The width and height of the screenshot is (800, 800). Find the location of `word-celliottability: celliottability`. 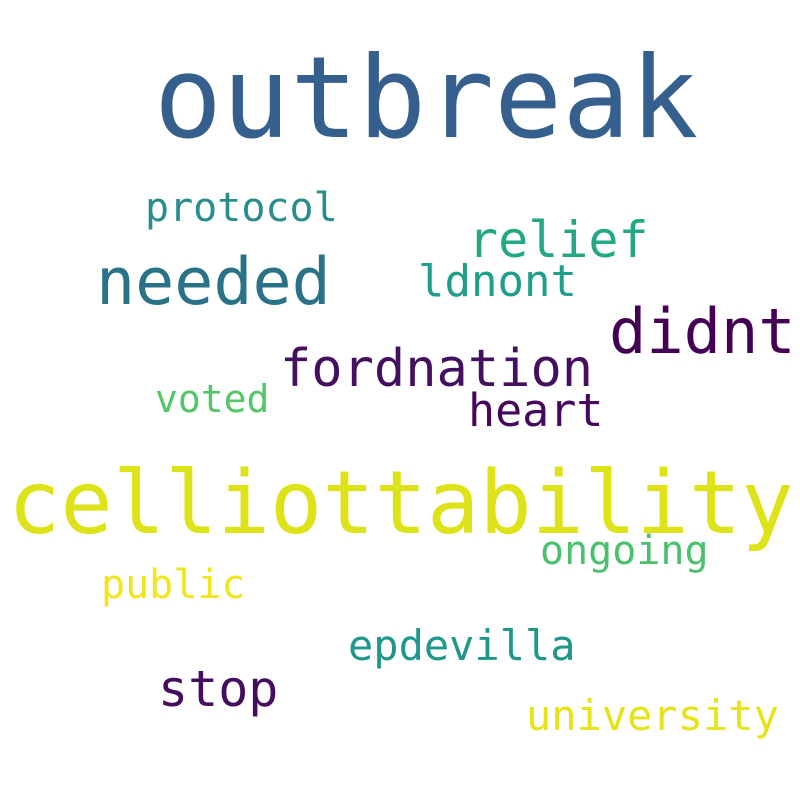

word-celliottability: celliottability is located at coordinates (401, 503).